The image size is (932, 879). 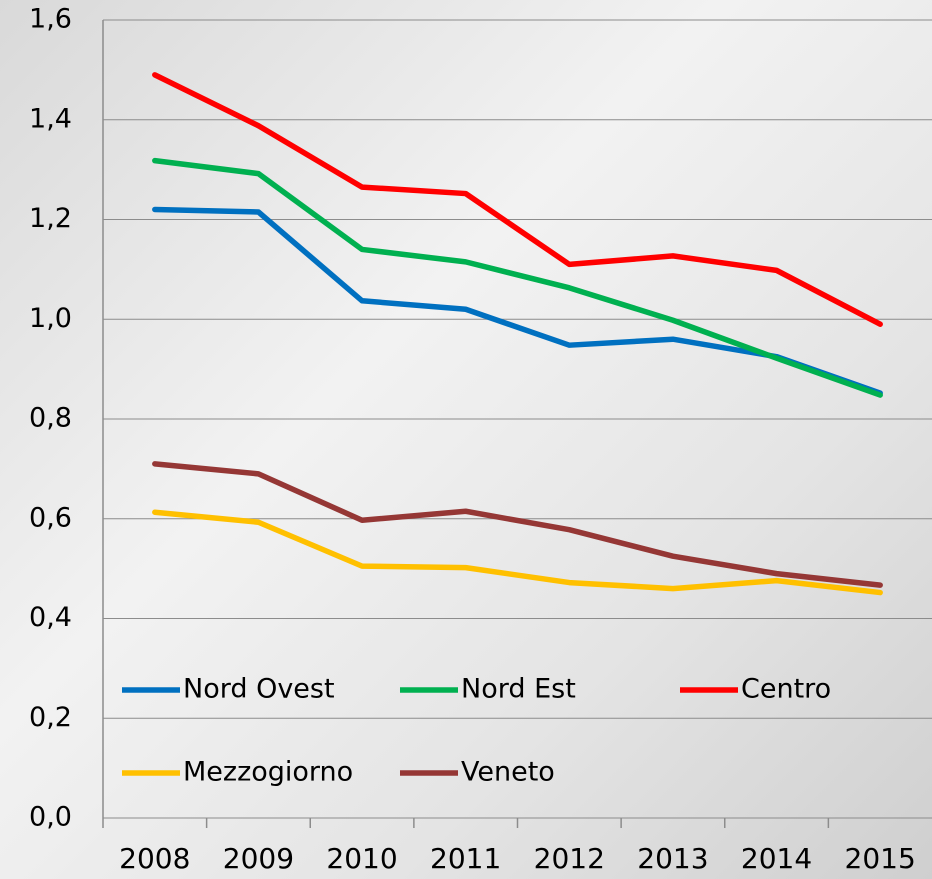 I want to click on legend-label: Veneto, so click(x=508, y=772).